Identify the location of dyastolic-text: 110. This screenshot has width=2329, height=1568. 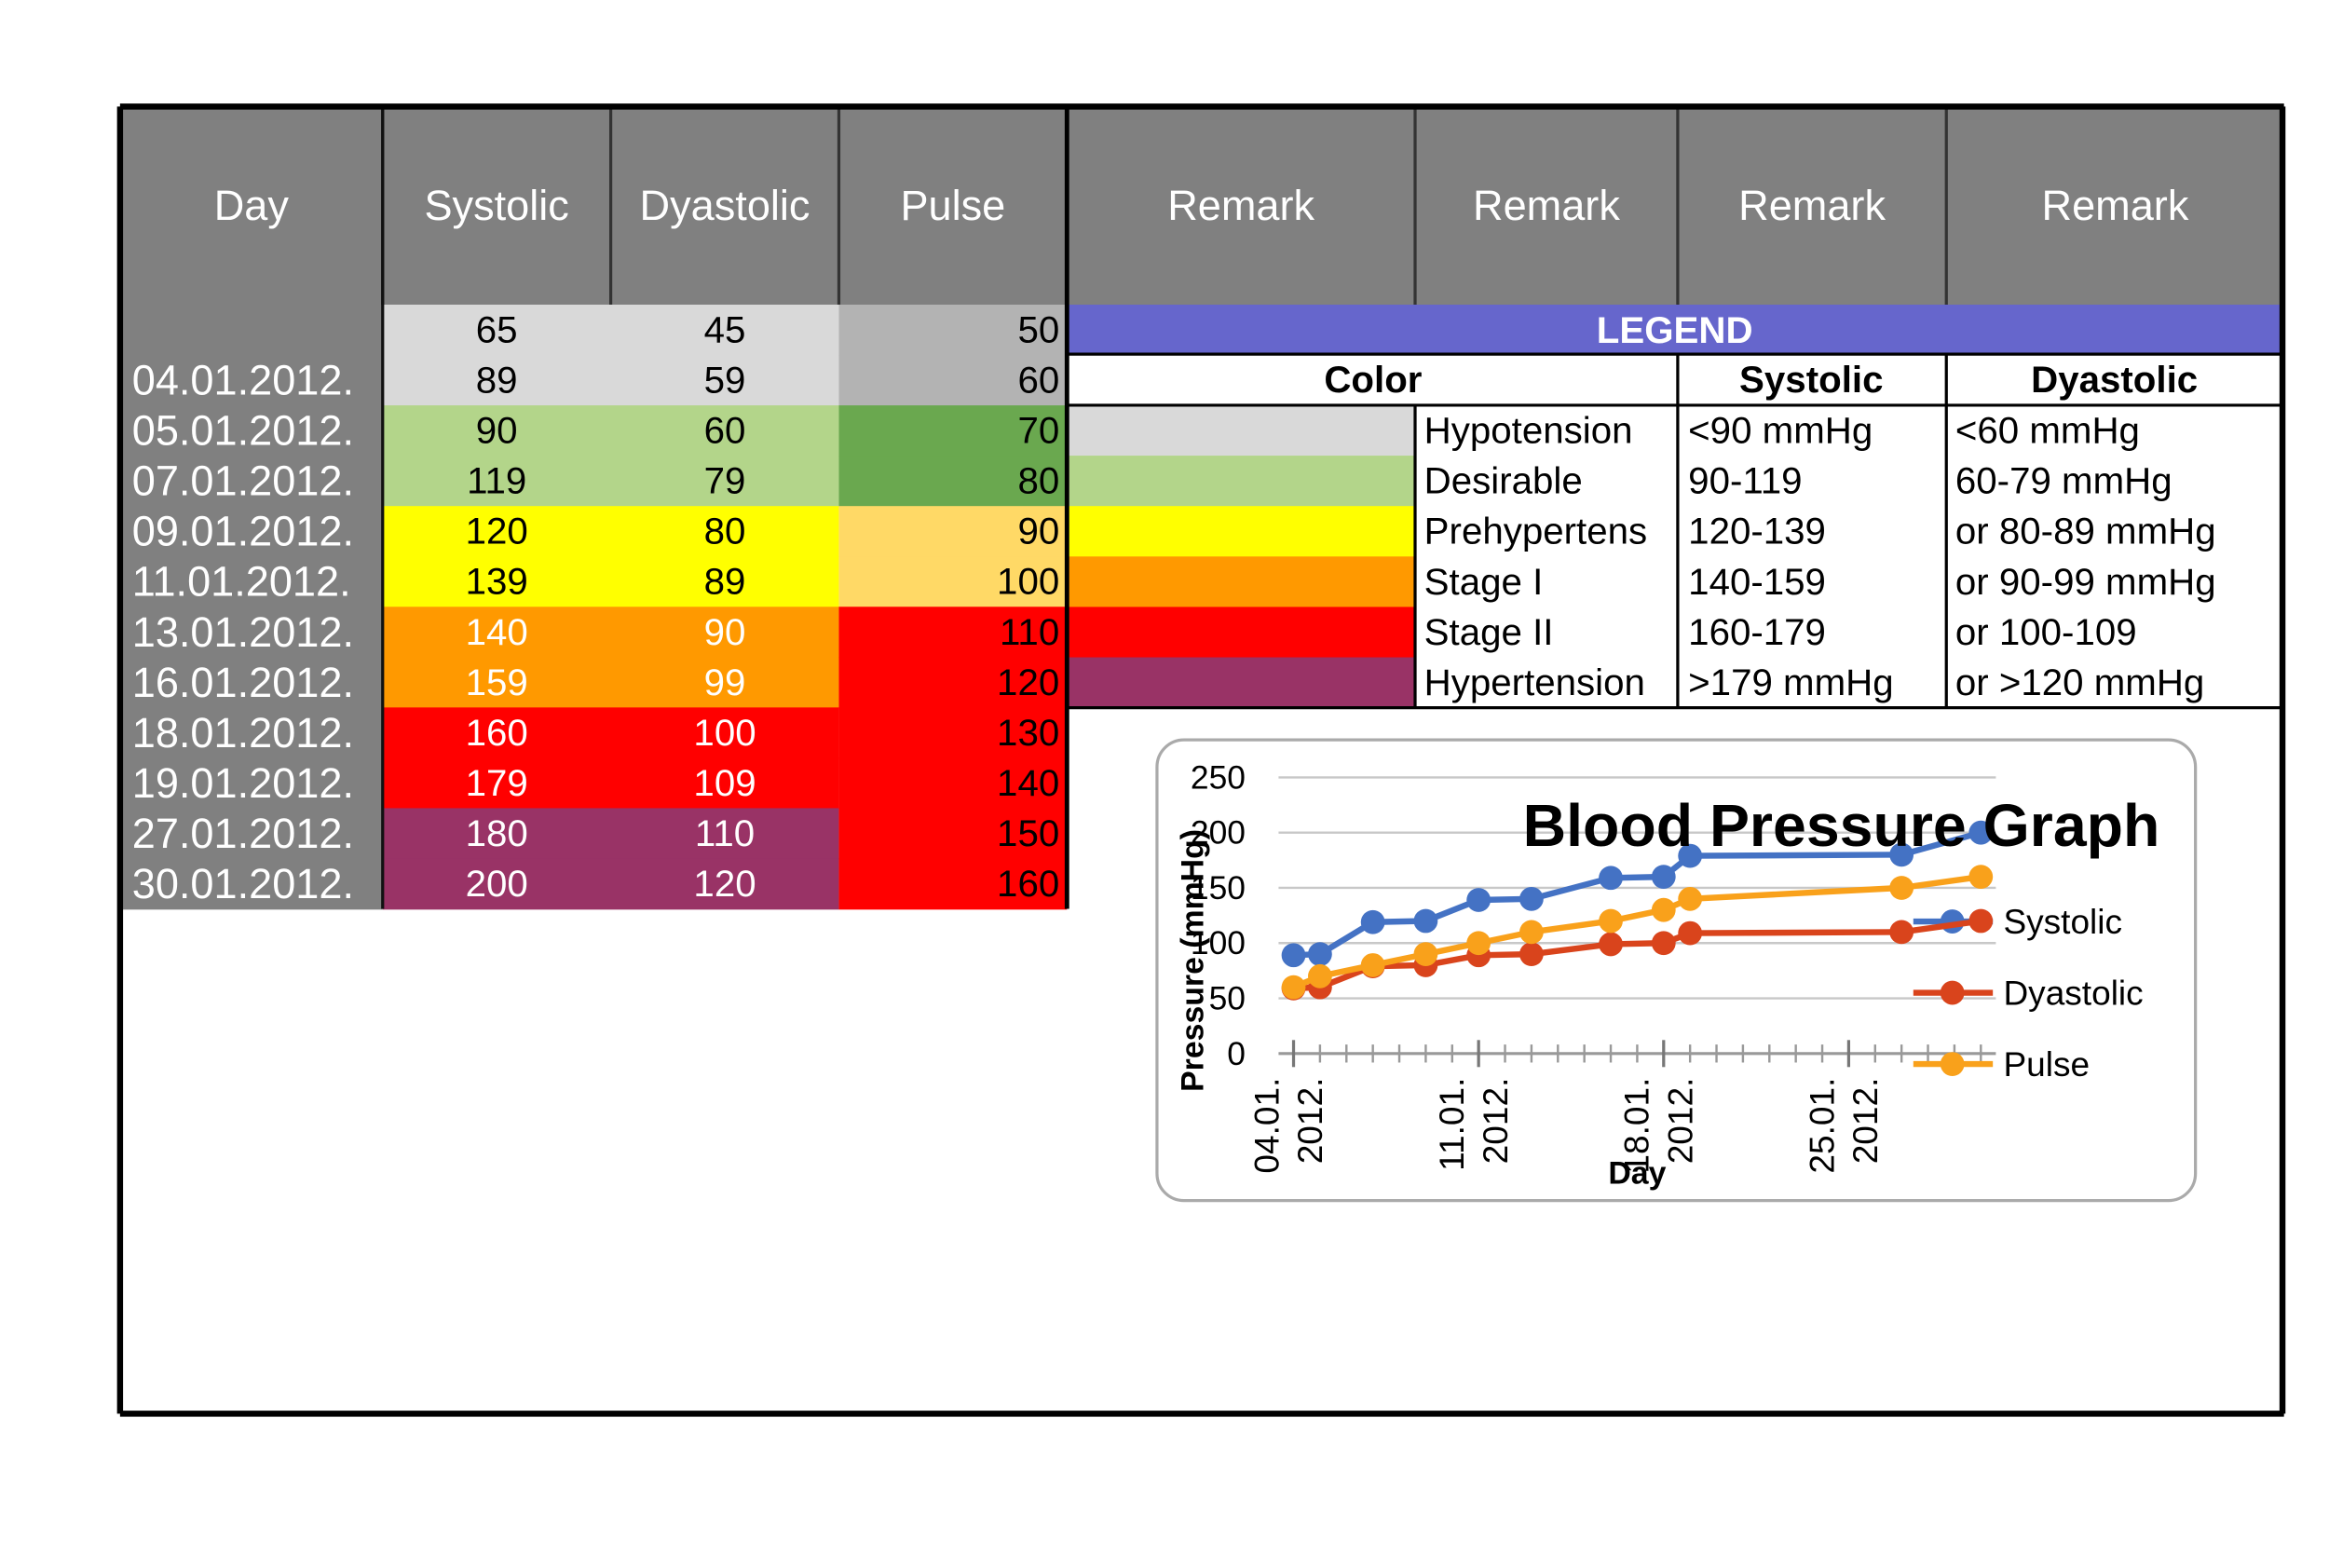
(725, 833).